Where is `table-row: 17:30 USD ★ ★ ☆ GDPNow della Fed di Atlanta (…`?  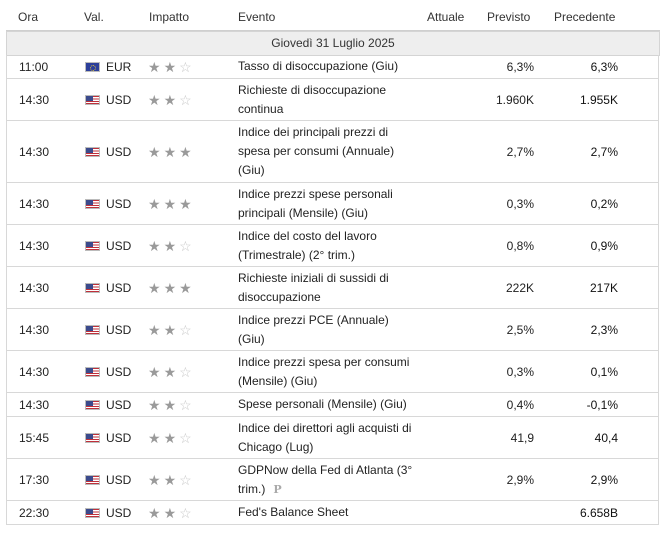 table-row: 17:30 USD ★ ★ ☆ GDPNow della Fed di Atlanta (… is located at coordinates (332, 480).